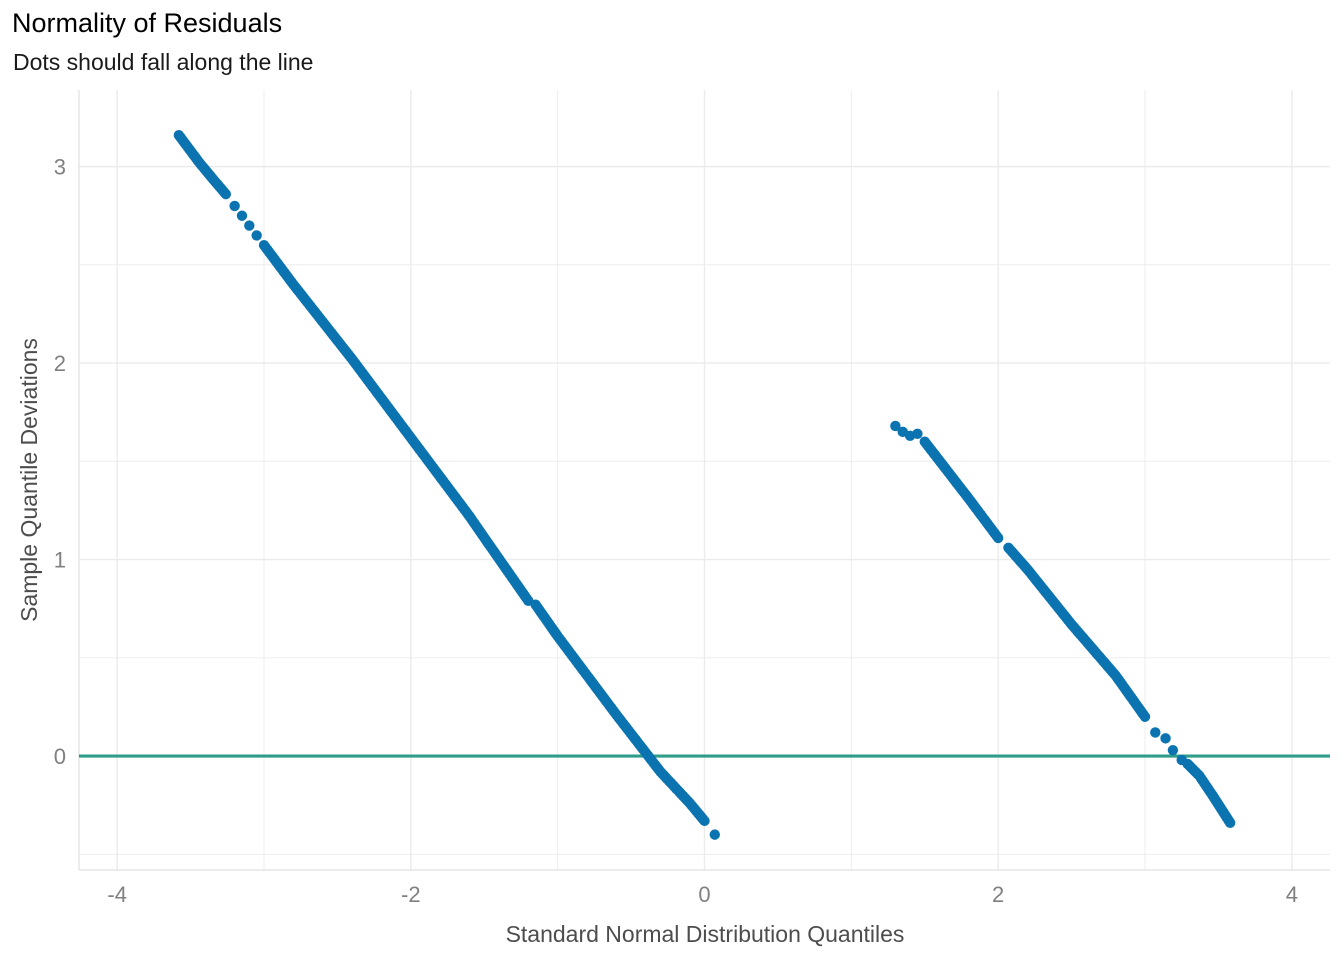 The width and height of the screenshot is (1344, 960). What do you see at coordinates (60, 756) in the screenshot?
I see `y-tick-label: 0` at bounding box center [60, 756].